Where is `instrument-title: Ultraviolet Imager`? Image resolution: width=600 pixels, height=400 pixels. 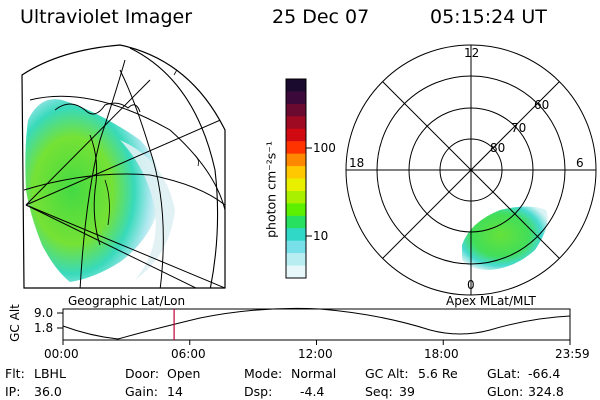 instrument-title: Ultraviolet Imager is located at coordinates (106, 17).